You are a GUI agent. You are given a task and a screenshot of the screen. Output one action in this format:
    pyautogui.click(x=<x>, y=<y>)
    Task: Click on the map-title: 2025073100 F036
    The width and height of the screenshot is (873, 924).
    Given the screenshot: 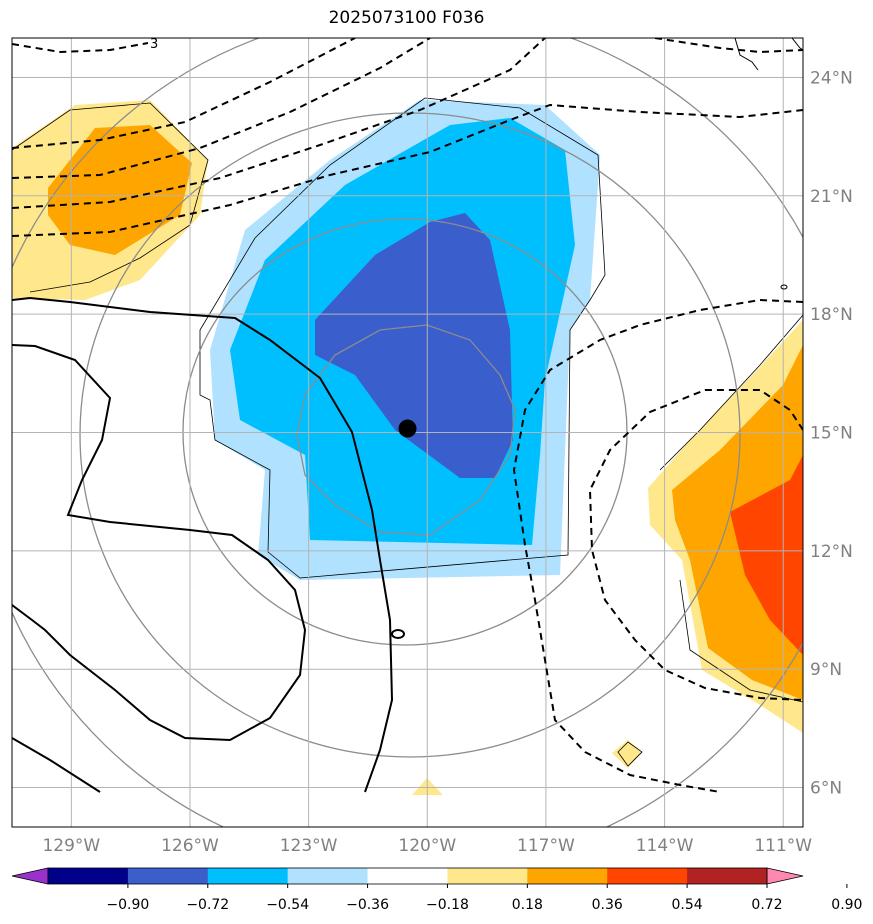 What is the action you would take?
    pyautogui.click(x=406, y=18)
    